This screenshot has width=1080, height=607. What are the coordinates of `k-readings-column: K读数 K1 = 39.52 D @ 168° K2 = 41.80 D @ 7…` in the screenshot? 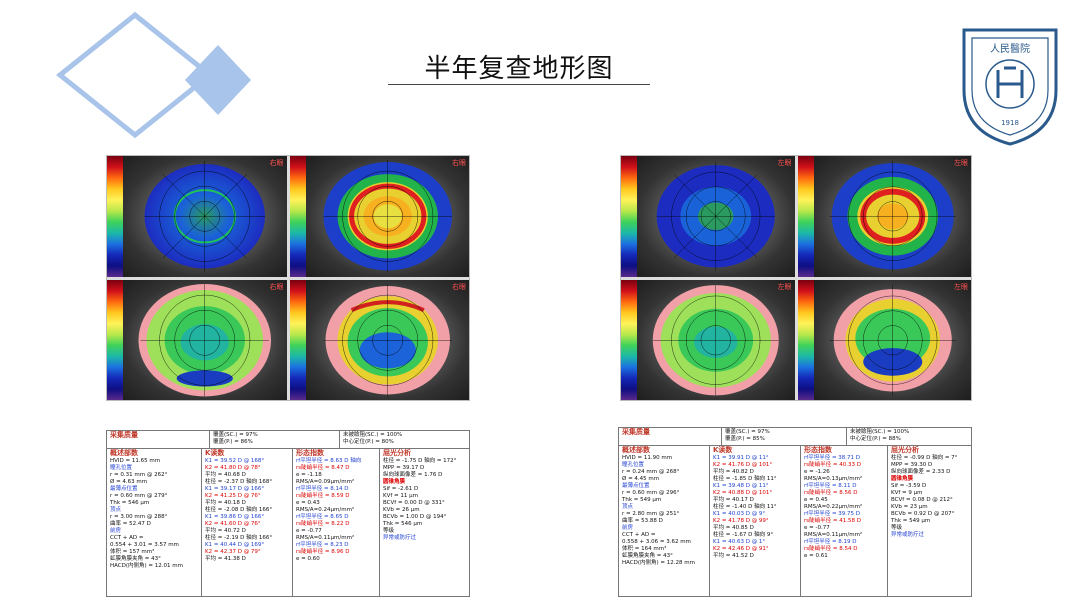 It's located at (247, 522).